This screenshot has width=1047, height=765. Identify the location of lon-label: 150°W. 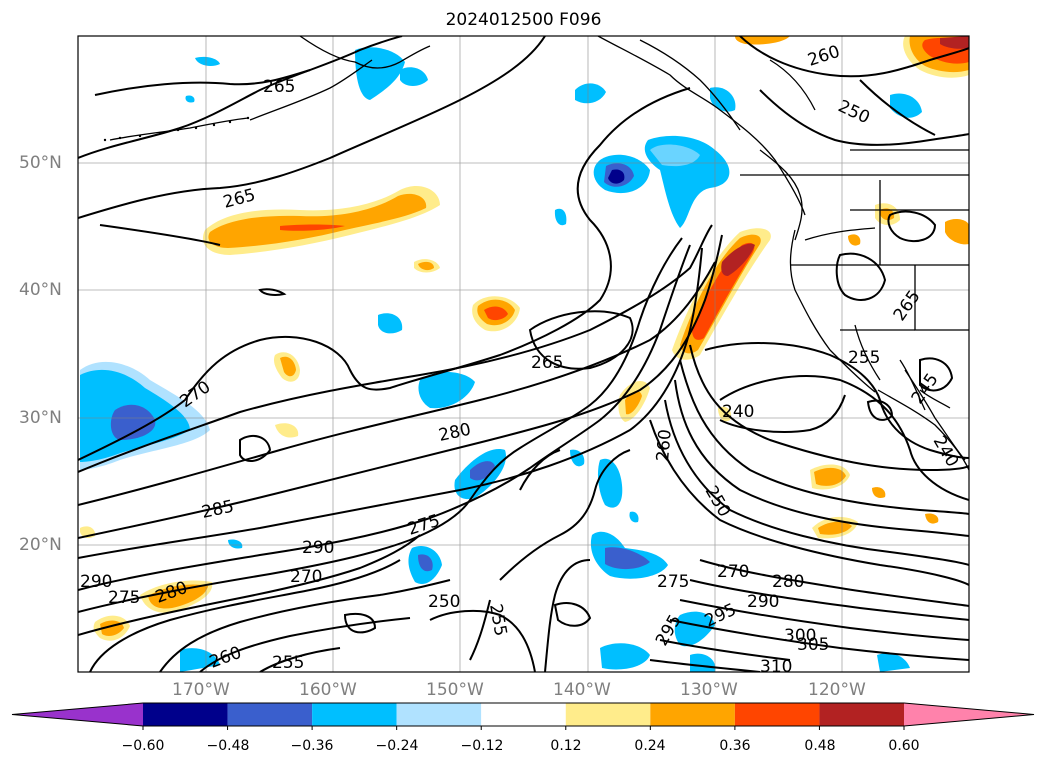
(455, 690).